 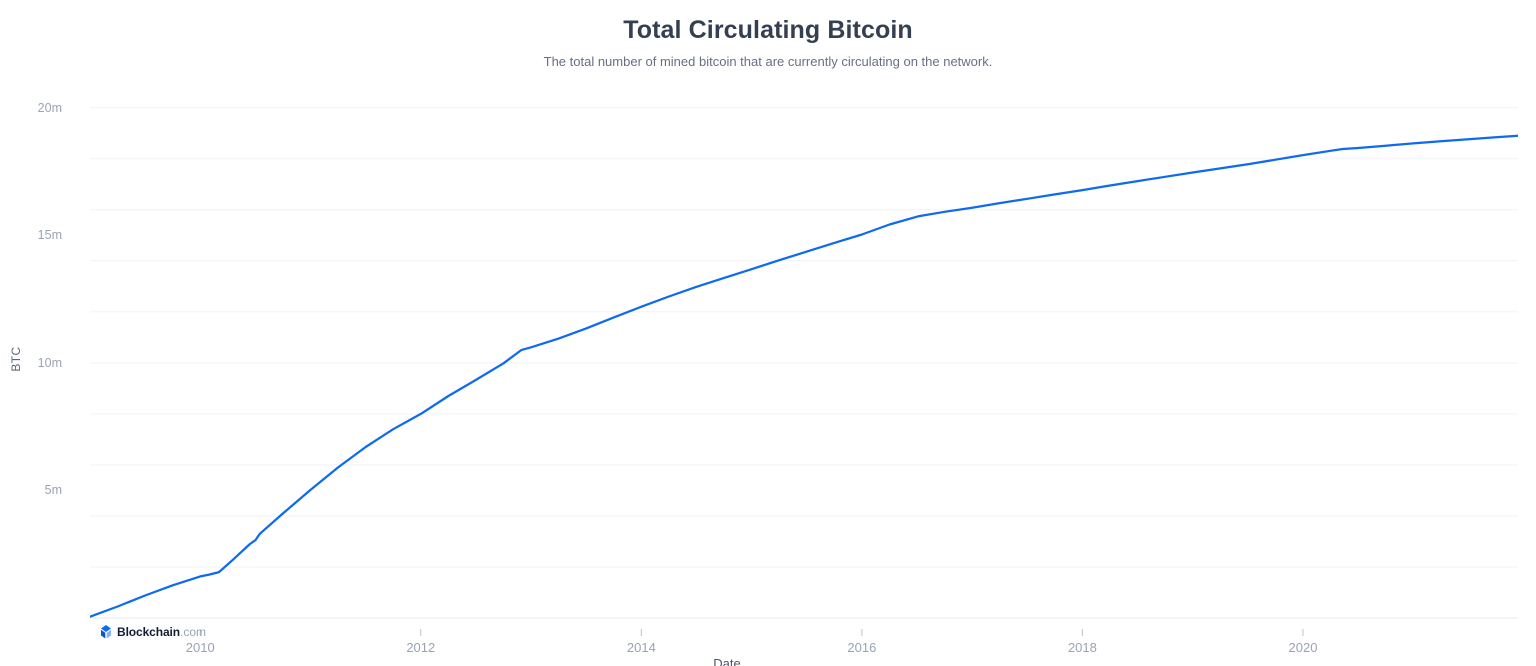 I want to click on y-axis-tick-label: 20m, so click(x=49, y=107).